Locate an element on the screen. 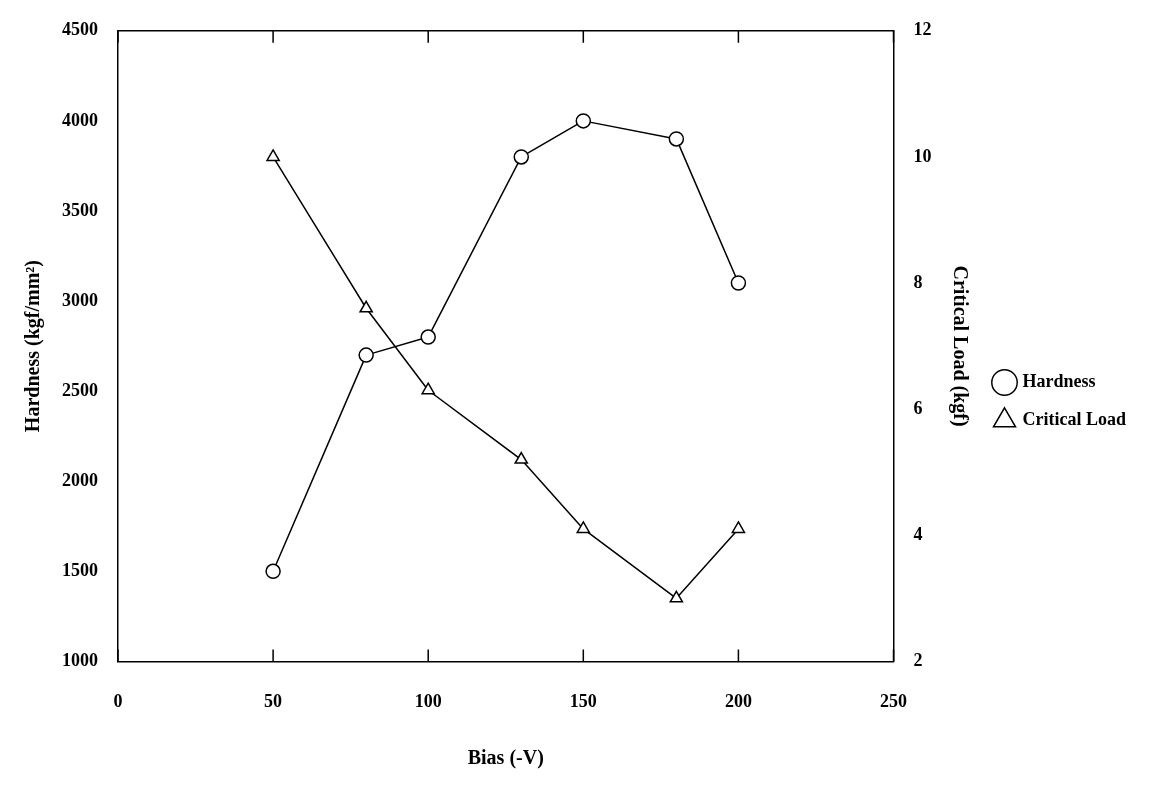  x-tick-label: 250 is located at coordinates (894, 700).